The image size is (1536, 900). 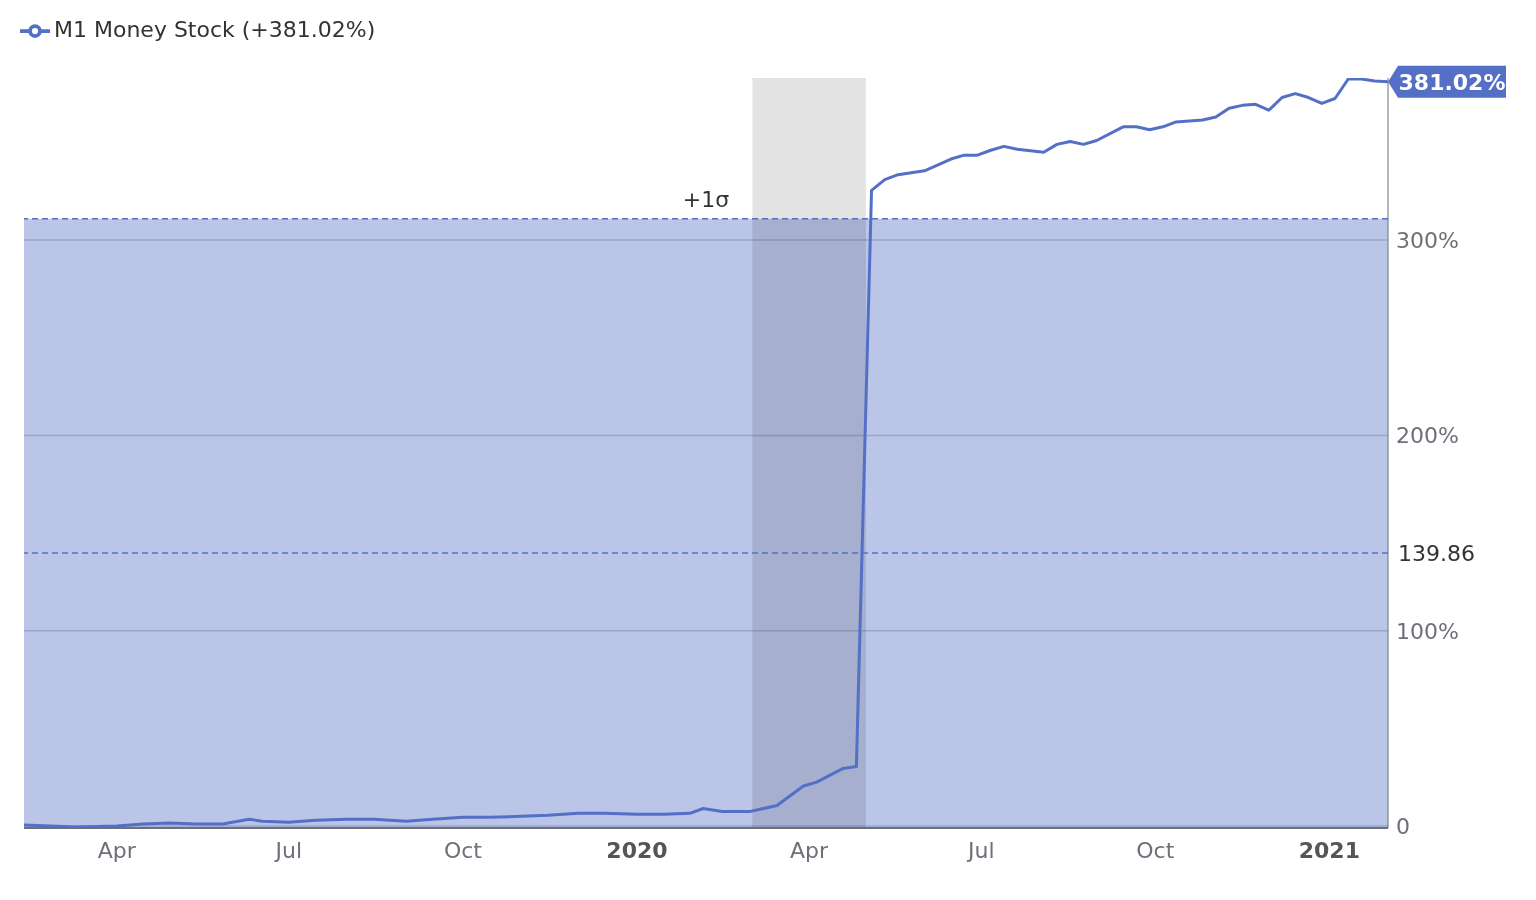 I want to click on y-tick-label: 300%, so click(x=1427, y=240).